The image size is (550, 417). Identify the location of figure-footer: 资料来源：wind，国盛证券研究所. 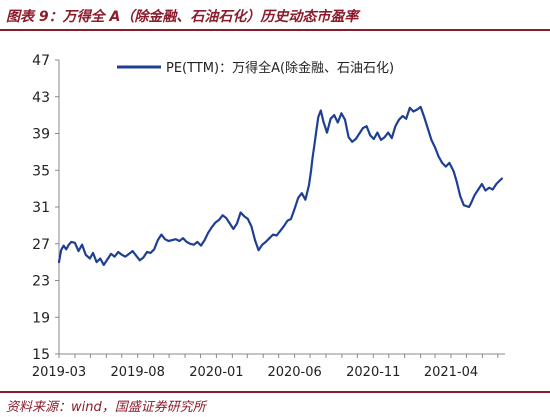
(275, 404).